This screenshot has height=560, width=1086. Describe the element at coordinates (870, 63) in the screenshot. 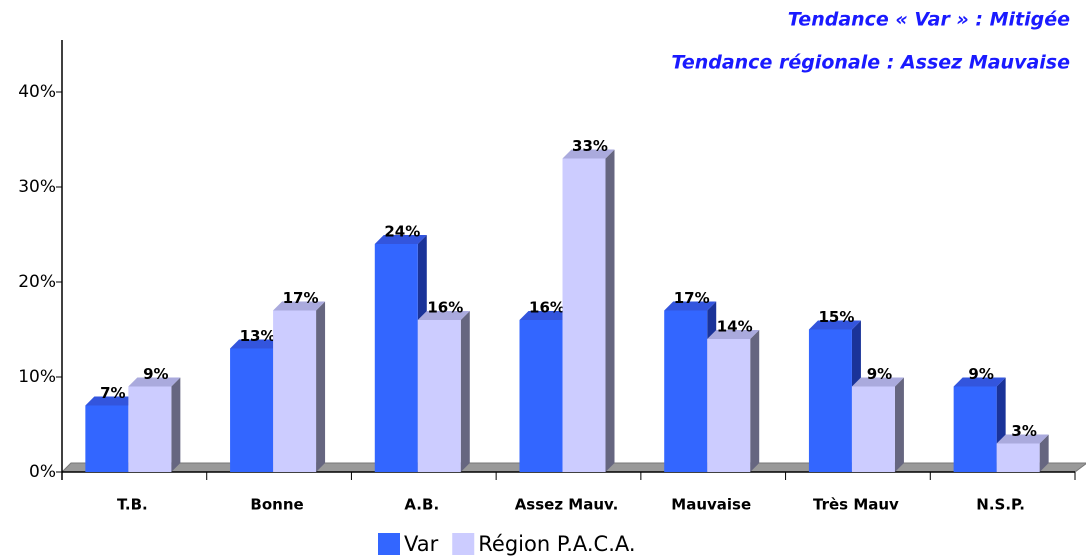

I see `chart-subtitle: Tendance régionale : Assez Mauvaise` at that location.